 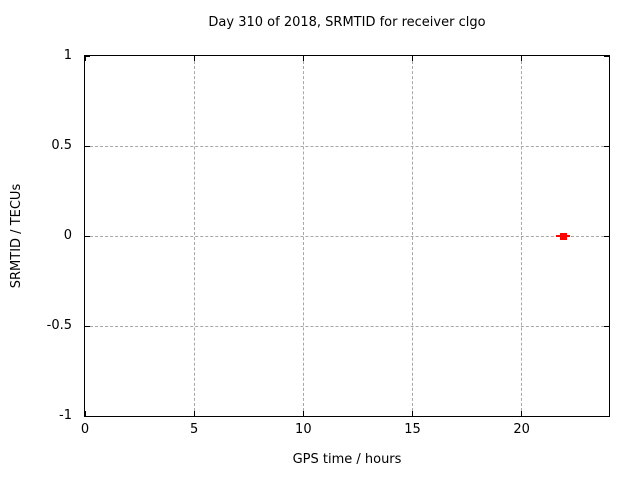 I want to click on y-tick-label: -1, so click(x=65, y=415).